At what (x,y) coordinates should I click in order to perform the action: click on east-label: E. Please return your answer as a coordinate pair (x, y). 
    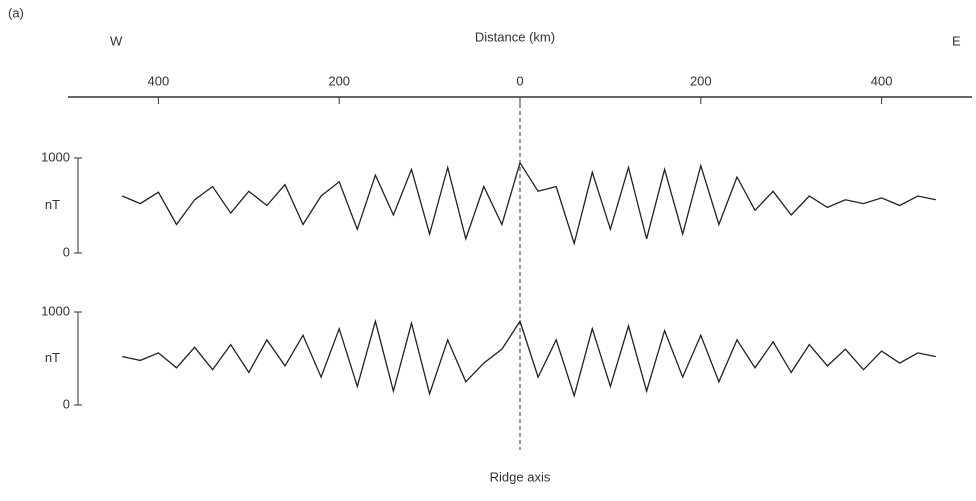
    Looking at the image, I should click on (956, 40).